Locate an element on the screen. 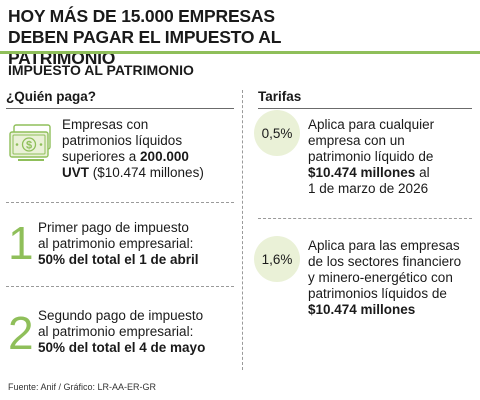 Image resolution: width=480 pixels, height=400 pixels. rate-2-value: 1,6% is located at coordinates (277, 259).